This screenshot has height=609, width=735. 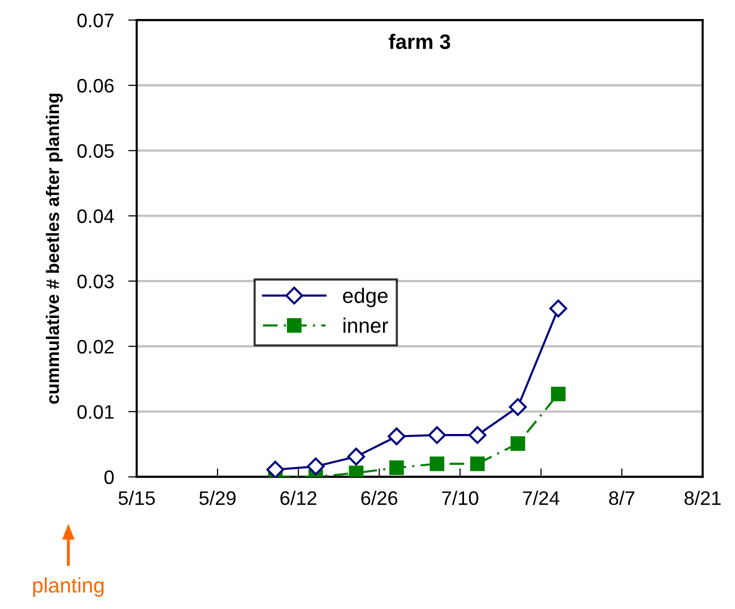 What do you see at coordinates (95, 347) in the screenshot?
I see `y-tick-label: 0.02` at bounding box center [95, 347].